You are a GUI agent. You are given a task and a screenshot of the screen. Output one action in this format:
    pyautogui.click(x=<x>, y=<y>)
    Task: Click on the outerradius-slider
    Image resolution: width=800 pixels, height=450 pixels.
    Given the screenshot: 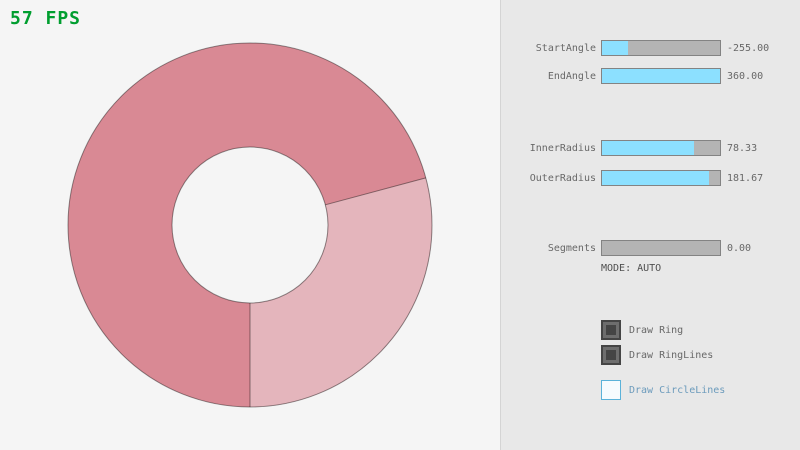 What is the action you would take?
    pyautogui.click(x=661, y=178)
    